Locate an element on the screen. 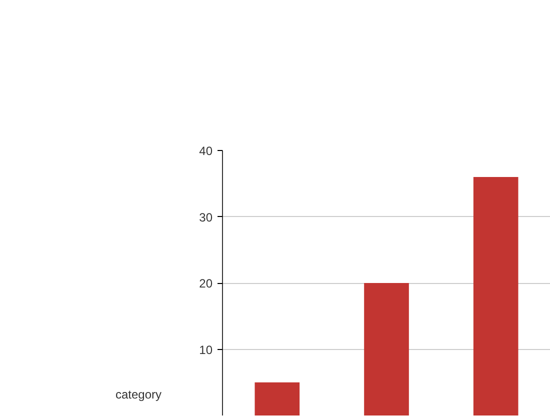 The width and height of the screenshot is (550, 420). y-tick-label: 40 is located at coordinates (206, 151).